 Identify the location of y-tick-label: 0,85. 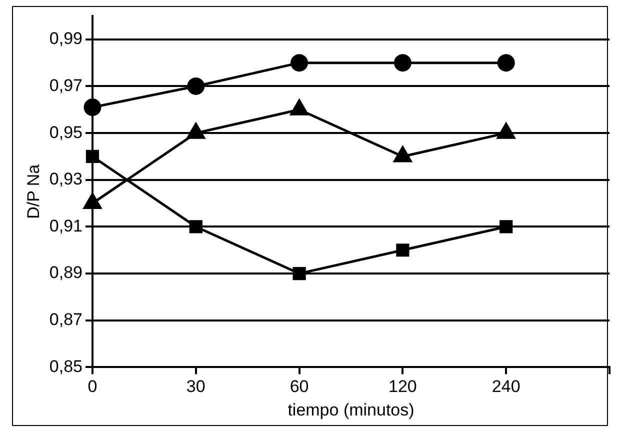
(65, 366).